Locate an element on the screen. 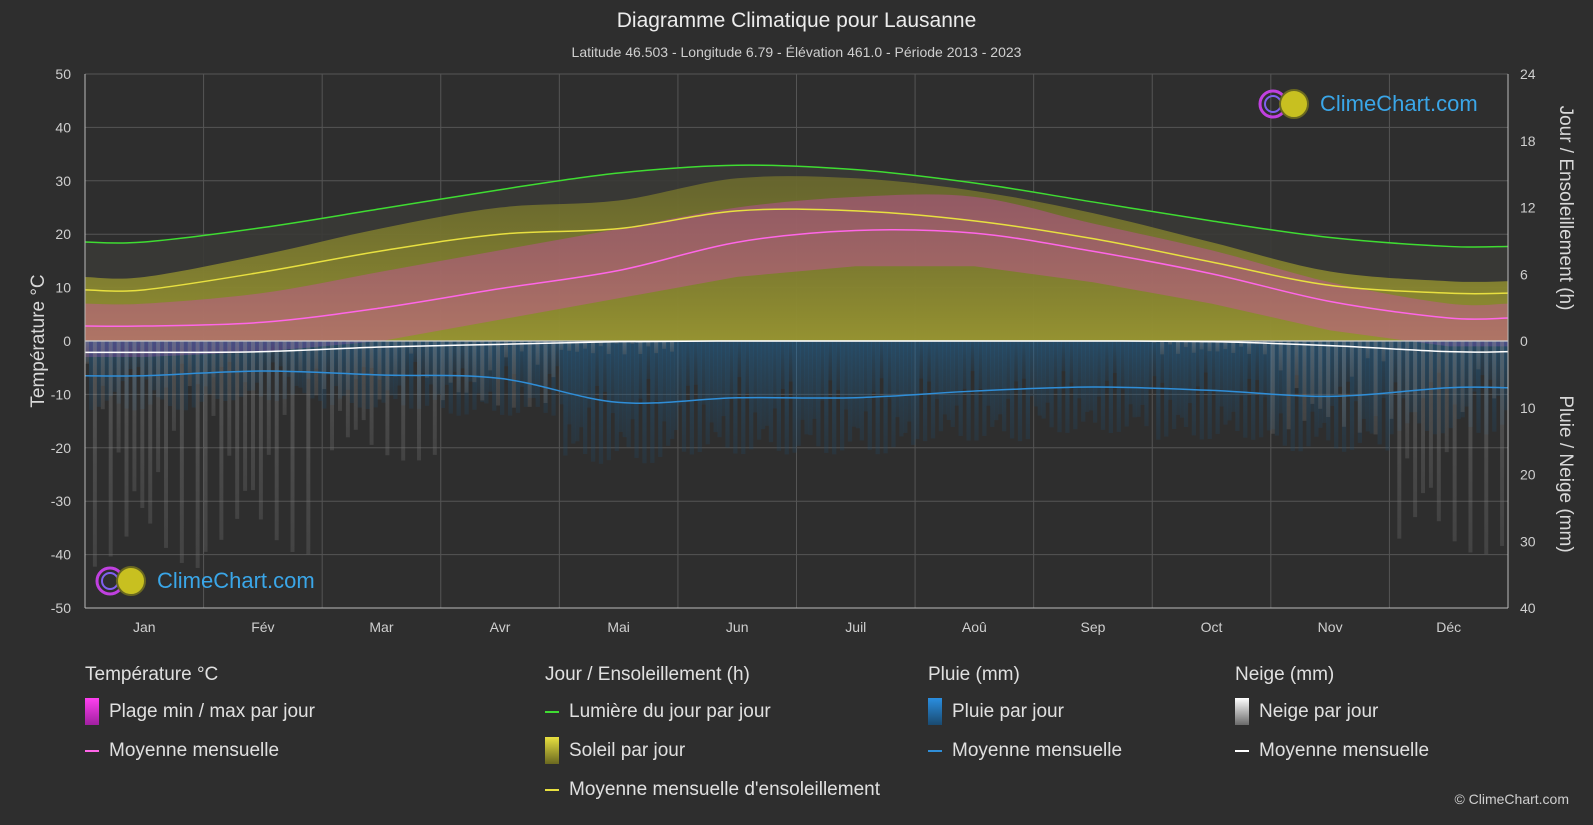 Image resolution: width=1593 pixels, height=825 pixels. month-label: Déc is located at coordinates (1448, 627).